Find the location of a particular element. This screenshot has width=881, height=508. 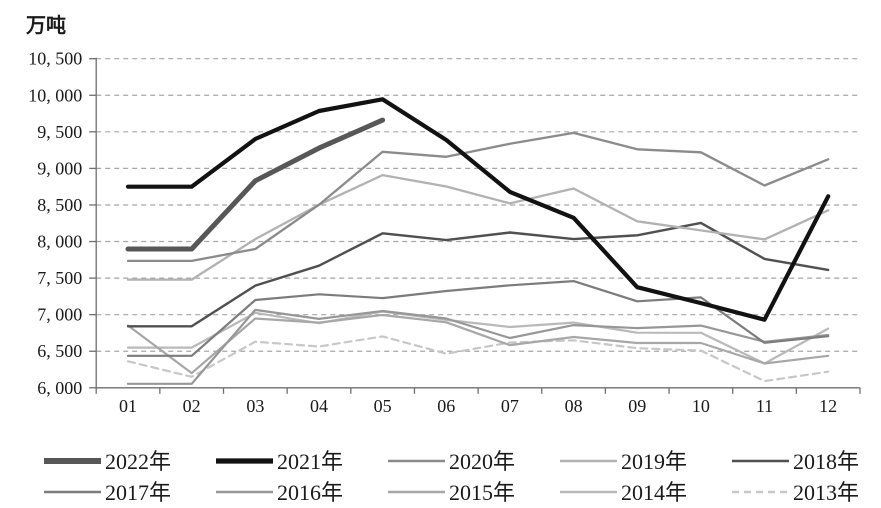

x-tick-label: 08 is located at coordinates (574, 406).